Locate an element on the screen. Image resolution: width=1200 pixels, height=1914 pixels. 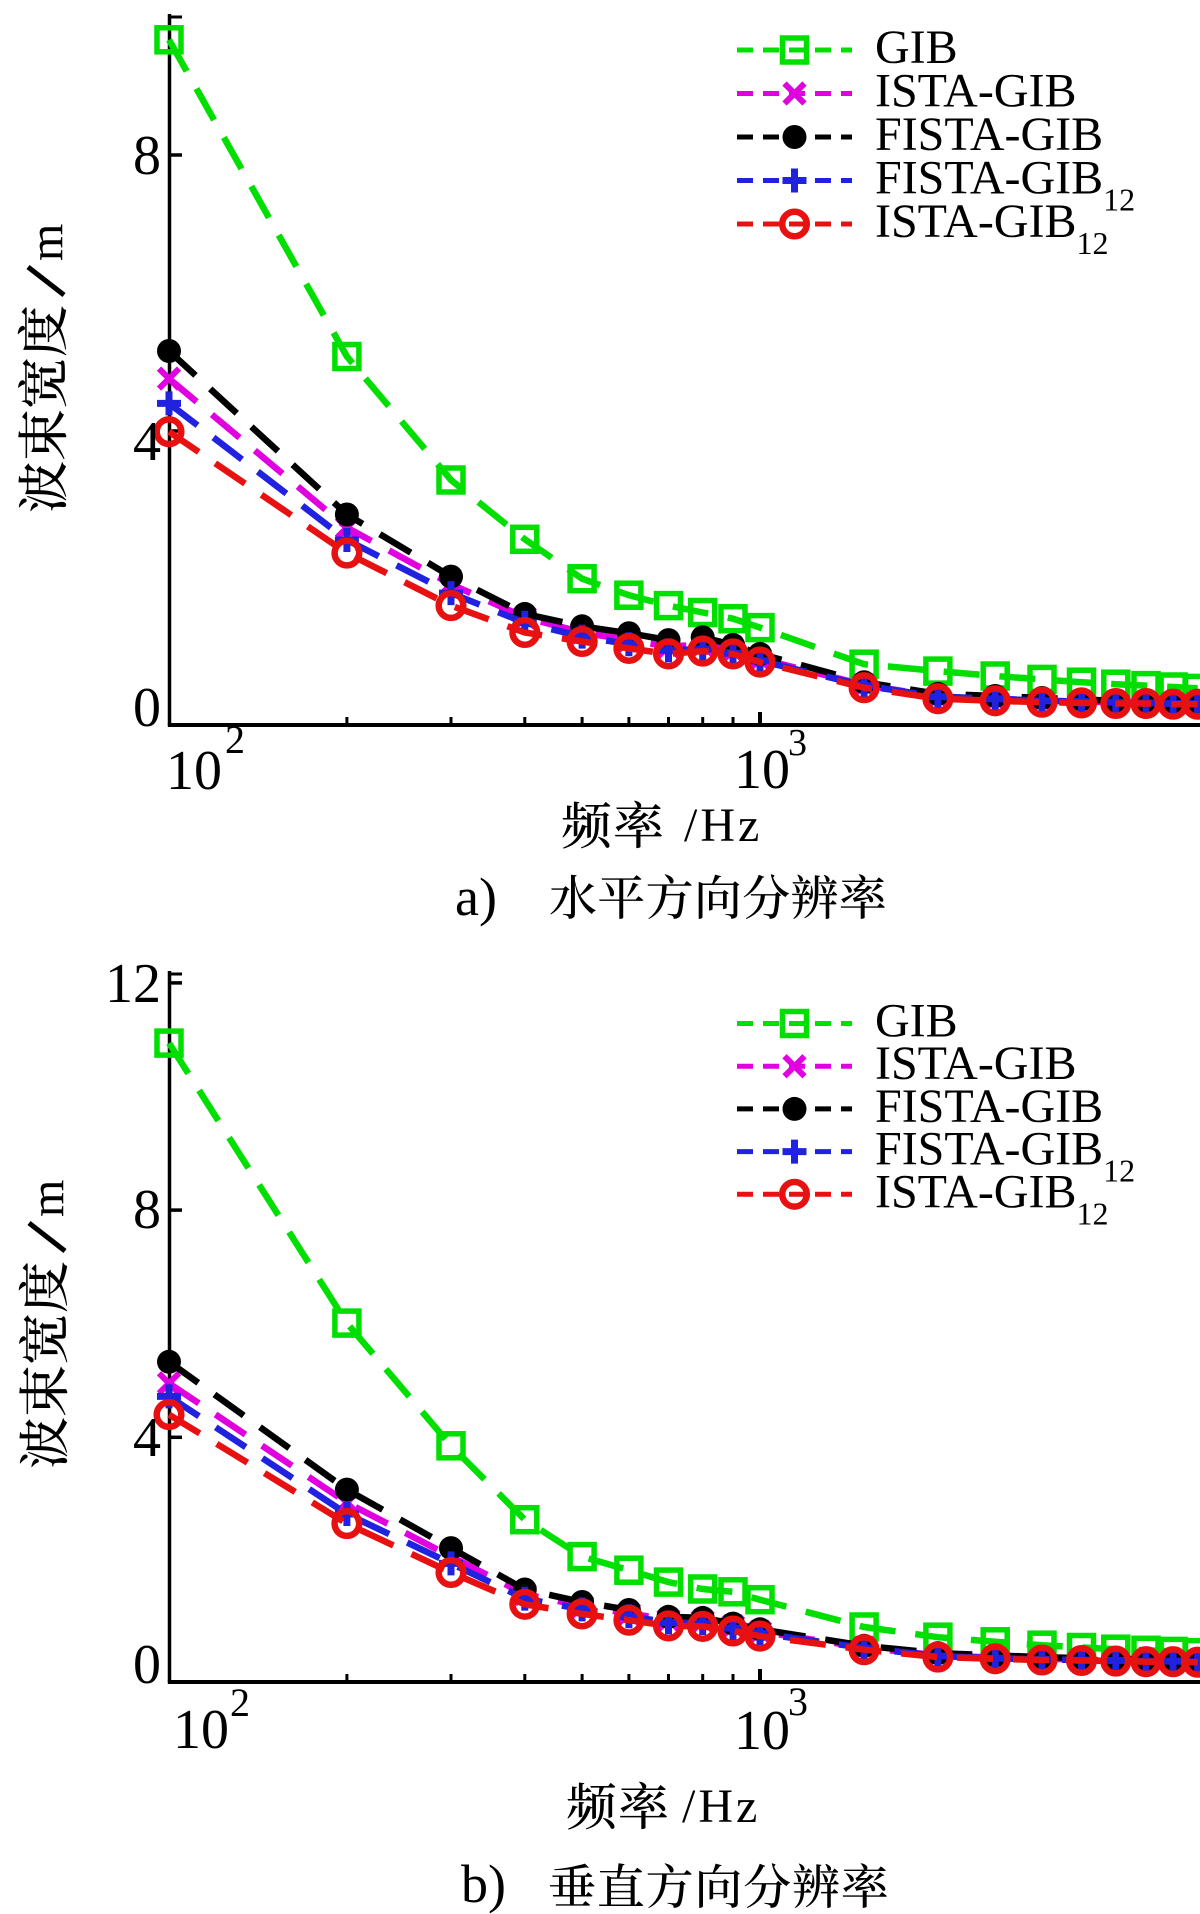
svg-text: a) is located at coordinates (476, 897).